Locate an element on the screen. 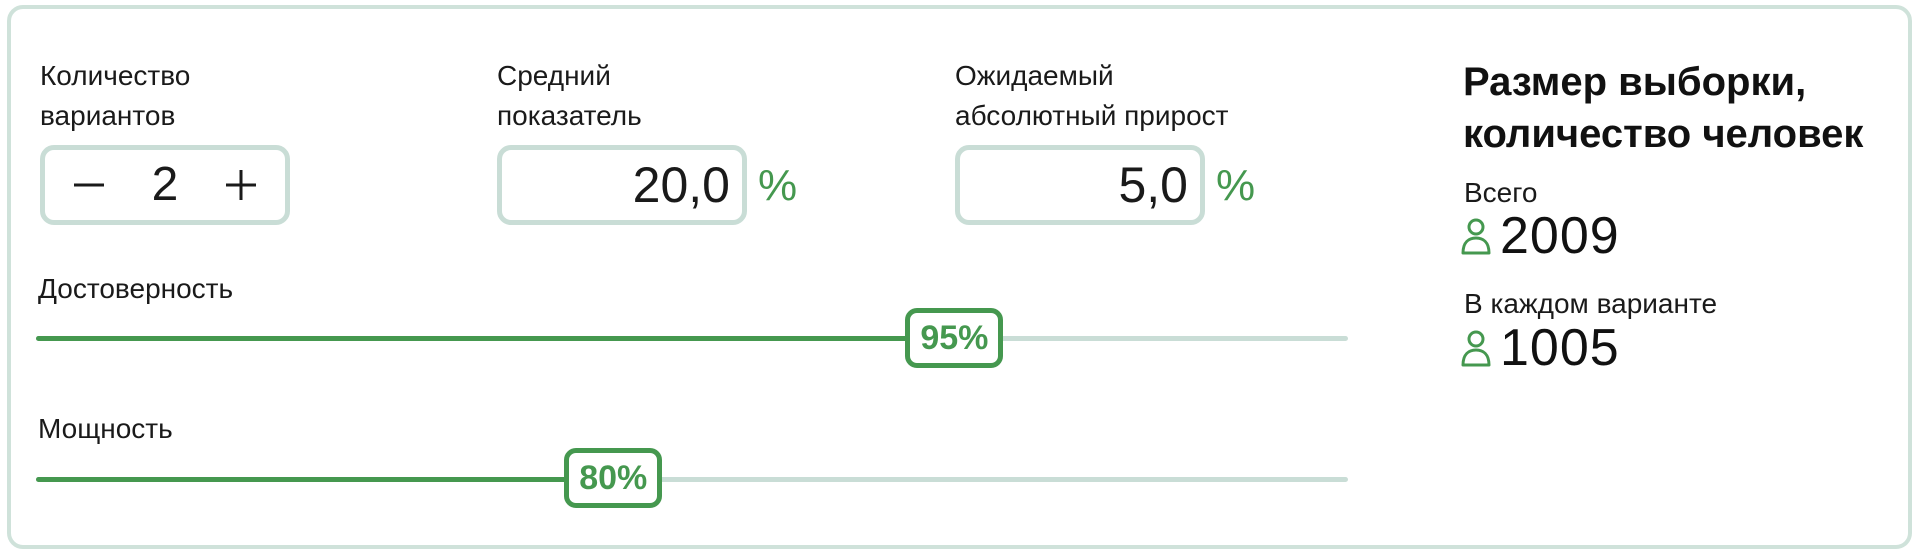 The height and width of the screenshot is (556, 1926). average-label: Средний показатель is located at coordinates (569, 95).